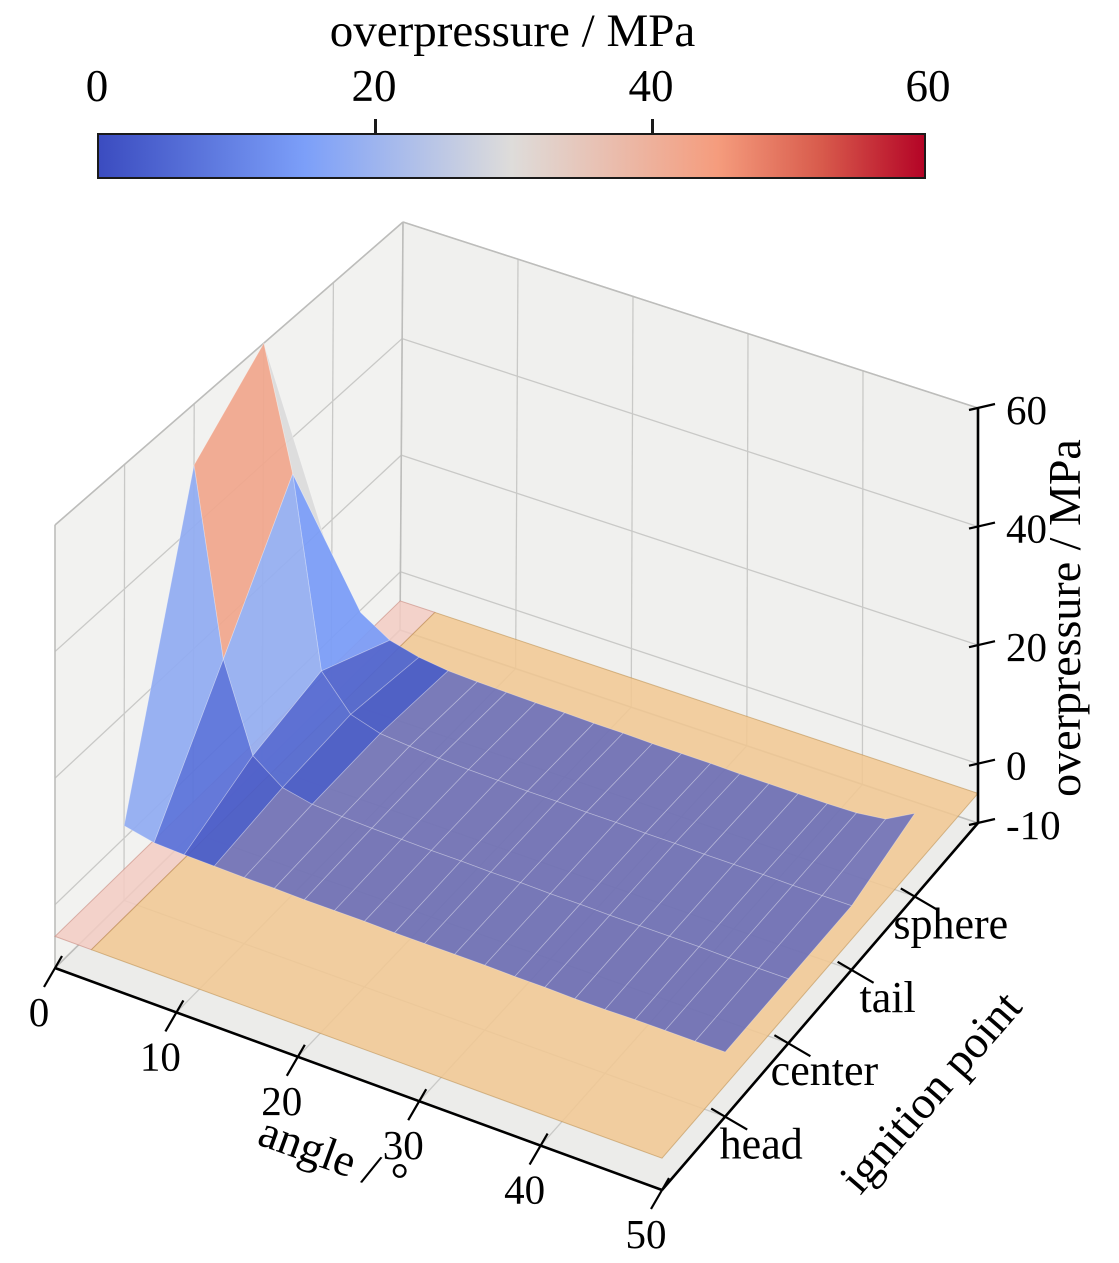 The width and height of the screenshot is (1119, 1263). Describe the element at coordinates (761, 1144) in the screenshot. I see `y-tick-label: head` at that location.